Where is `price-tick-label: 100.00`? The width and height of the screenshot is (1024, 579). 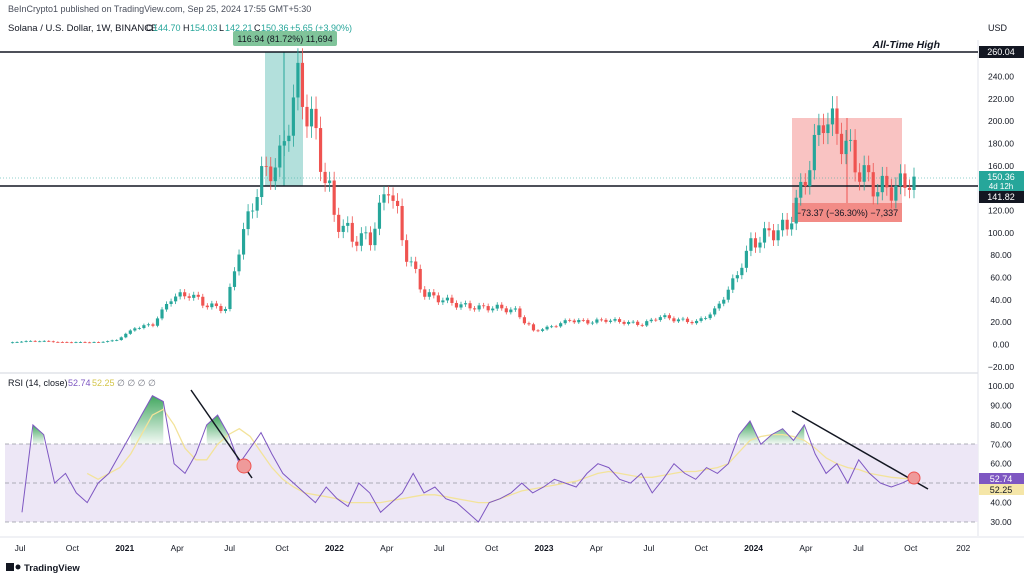
price-tick-label: 100.00 is located at coordinates (1001, 233).